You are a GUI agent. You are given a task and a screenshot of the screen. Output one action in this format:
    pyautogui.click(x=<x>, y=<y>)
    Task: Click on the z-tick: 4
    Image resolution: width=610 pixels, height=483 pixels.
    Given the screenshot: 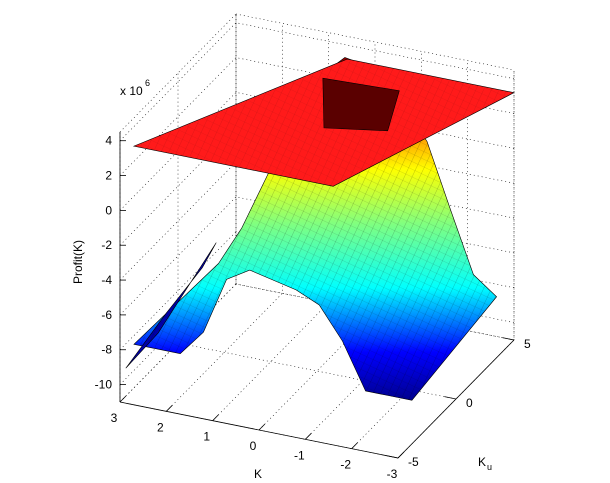 What is the action you would take?
    pyautogui.click(x=115, y=141)
    